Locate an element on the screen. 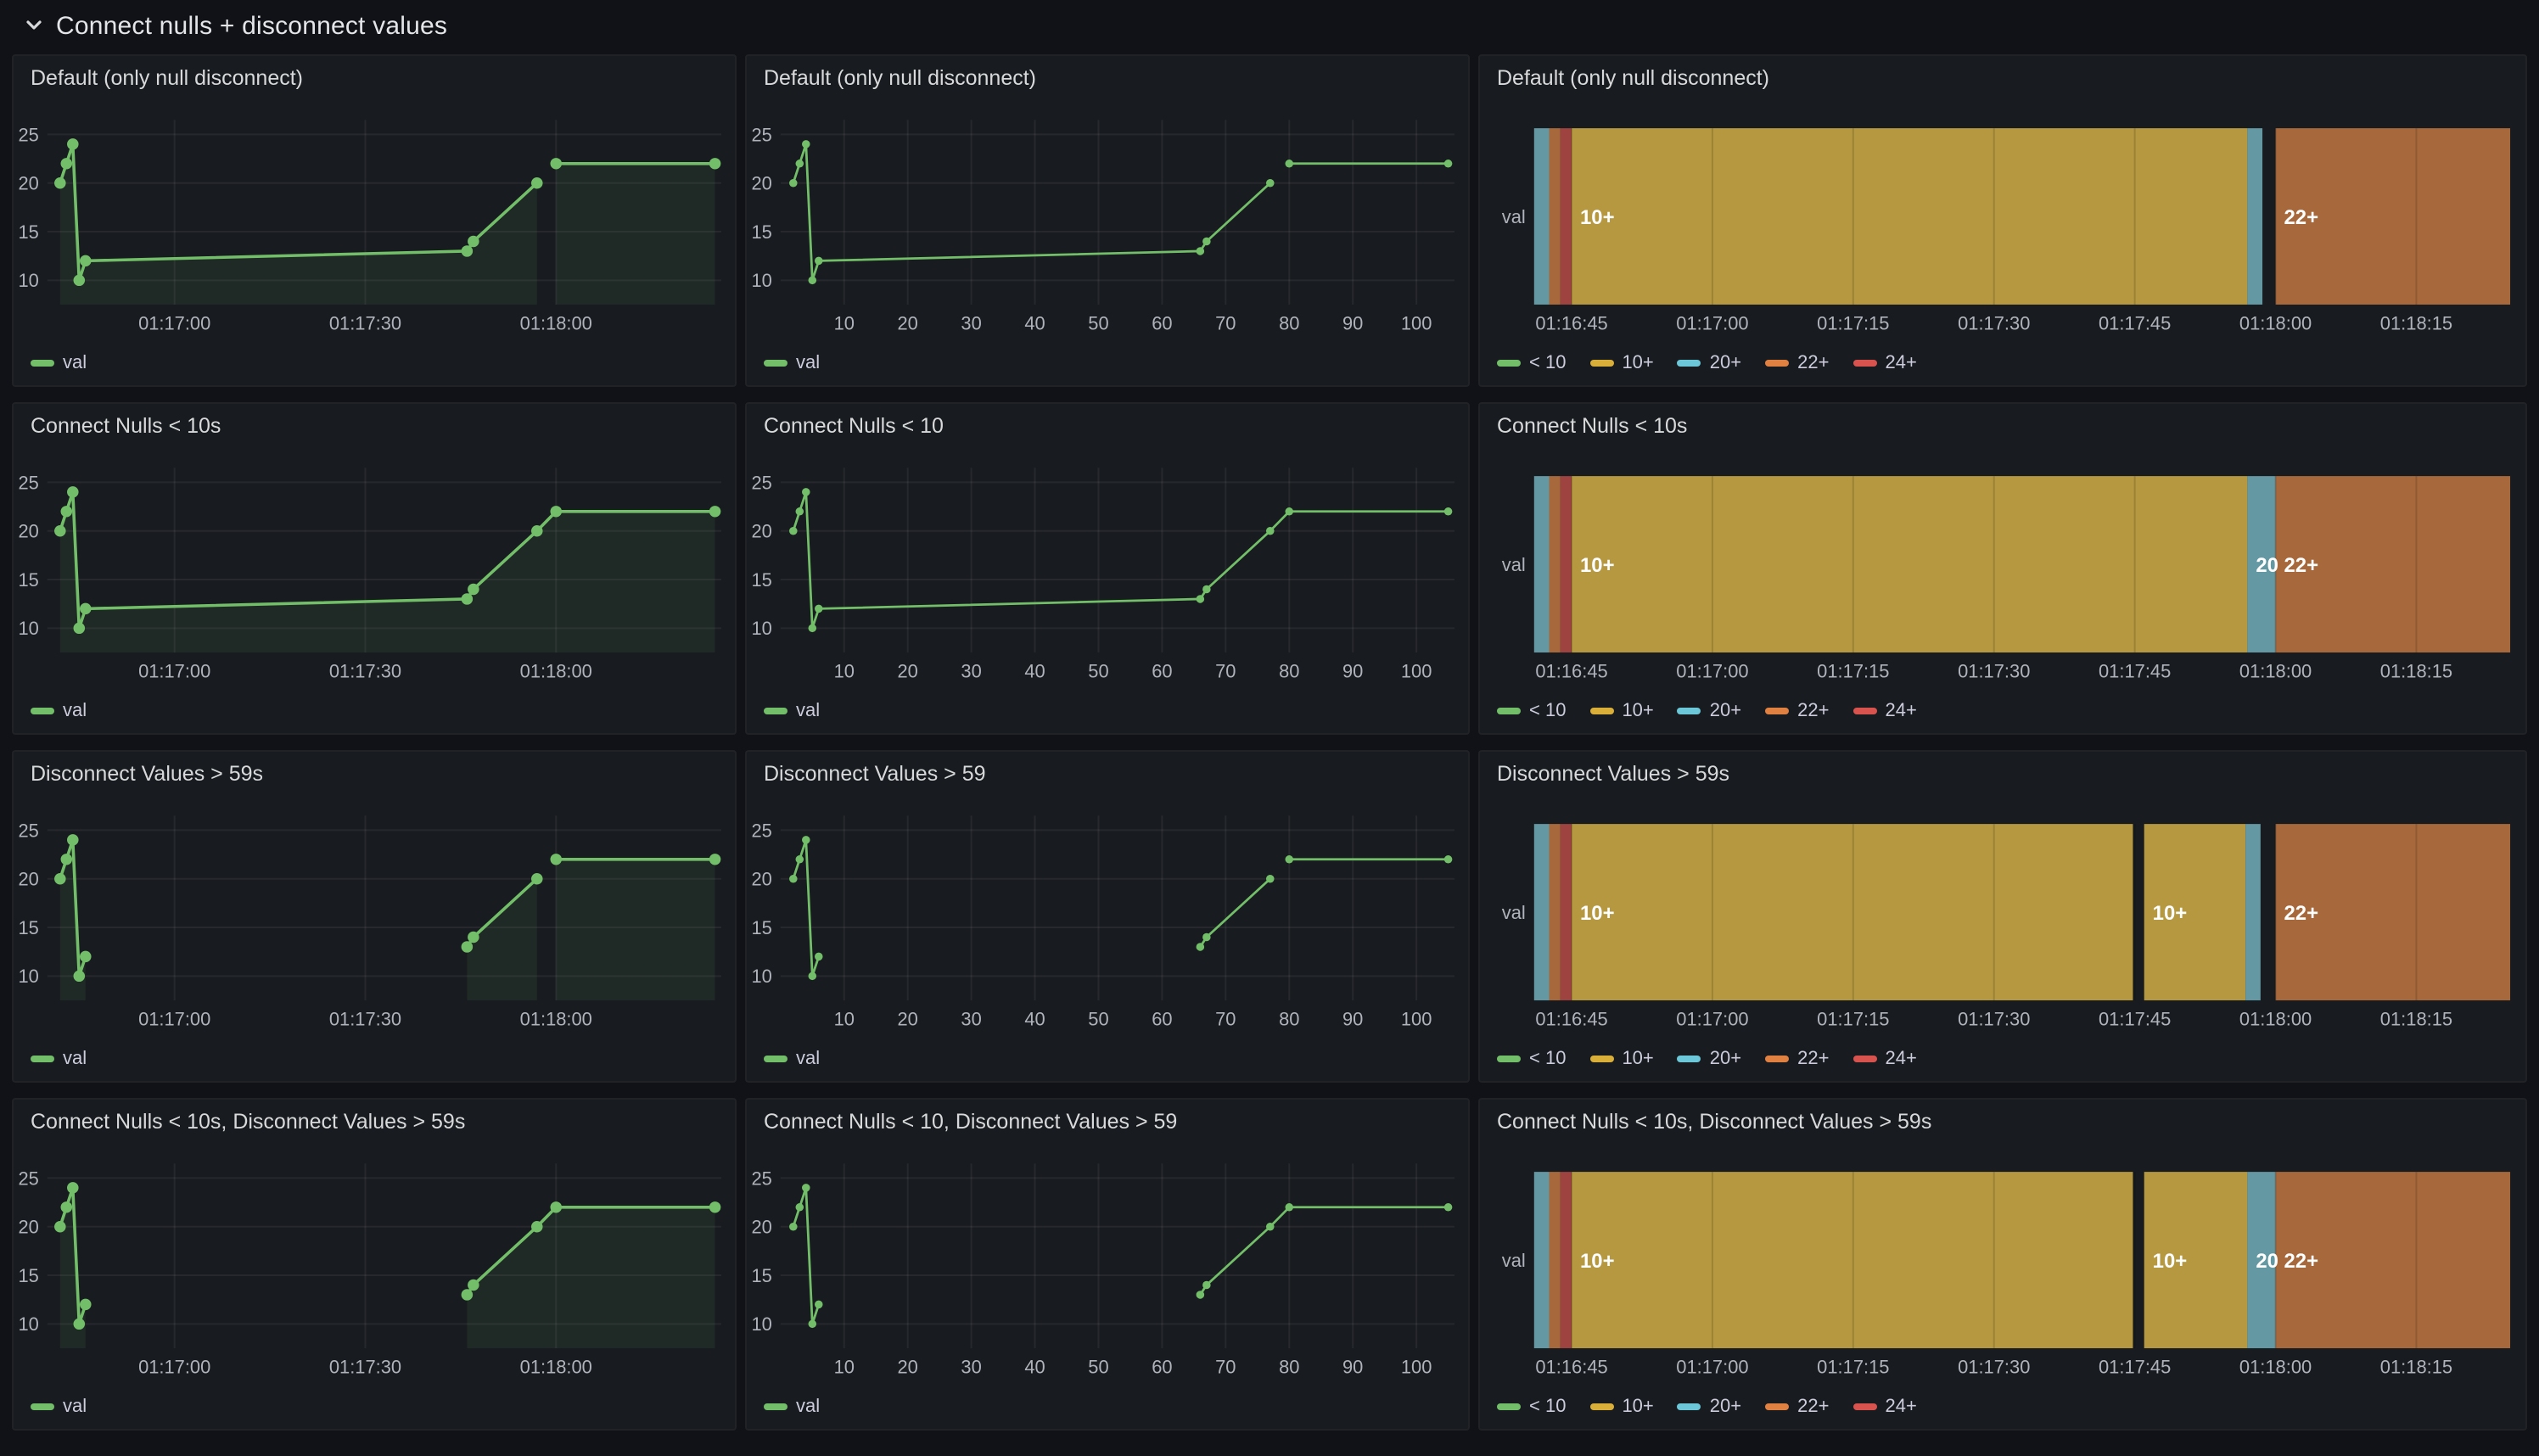 The width and height of the screenshot is (2539, 1456). dashboard-row-header: Connect nulls + disconnect values is located at coordinates (1269, 26).